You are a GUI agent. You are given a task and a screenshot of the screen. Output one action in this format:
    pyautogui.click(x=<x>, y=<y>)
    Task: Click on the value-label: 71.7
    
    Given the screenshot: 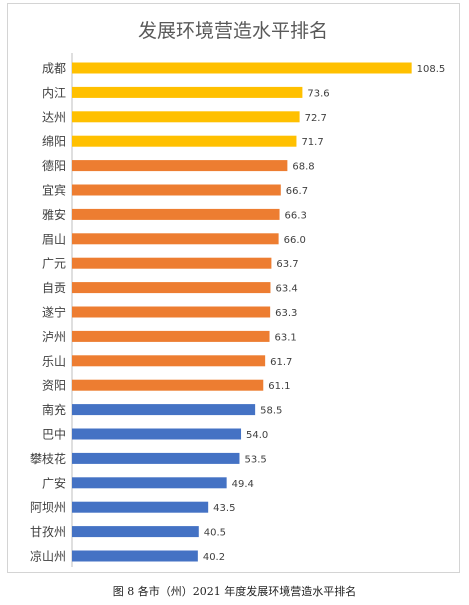 What is the action you would take?
    pyautogui.click(x=312, y=142)
    